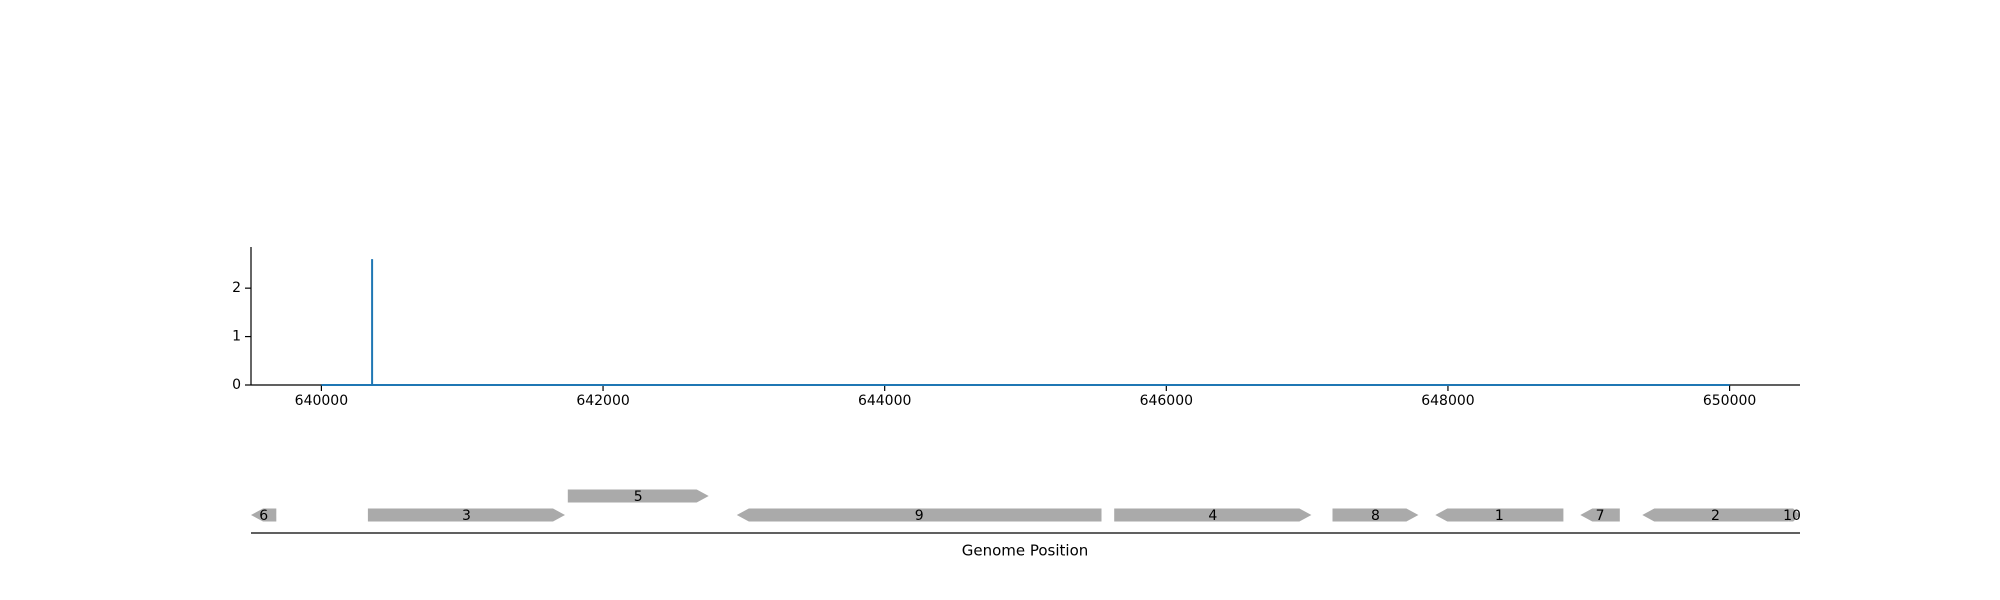 This screenshot has height=600, width=2000. I want to click on genes-layer: 6 3 5 9 4 8 1 7 2 10, so click(1026, 506).